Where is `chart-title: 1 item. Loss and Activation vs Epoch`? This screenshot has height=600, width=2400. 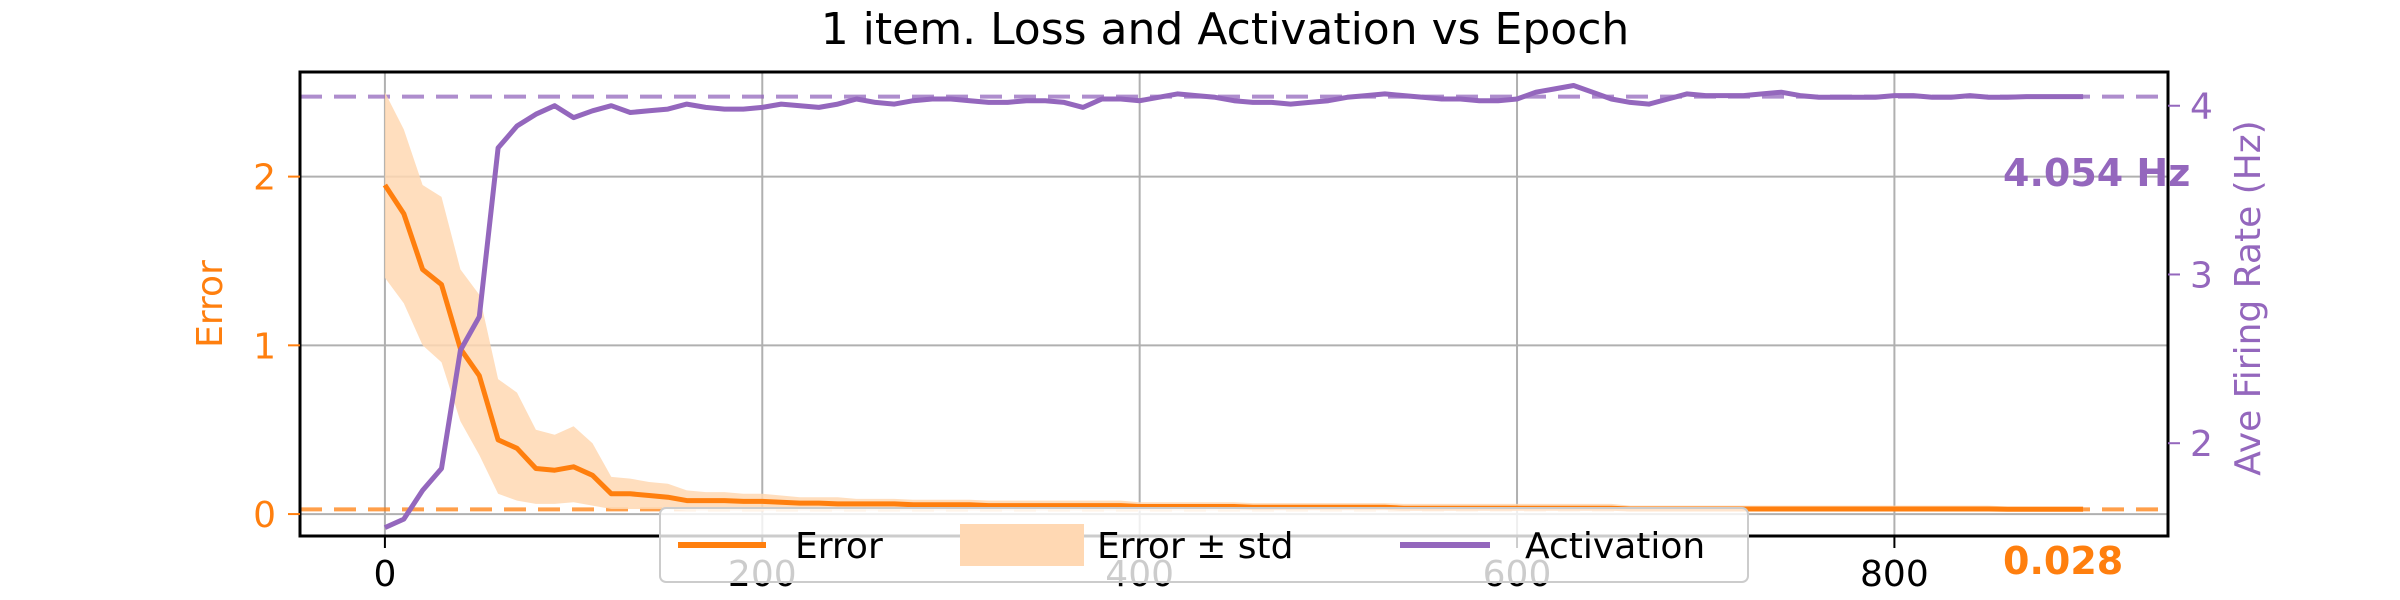
chart-title: 1 item. Loss and Activation vs Epoch is located at coordinates (1225, 29).